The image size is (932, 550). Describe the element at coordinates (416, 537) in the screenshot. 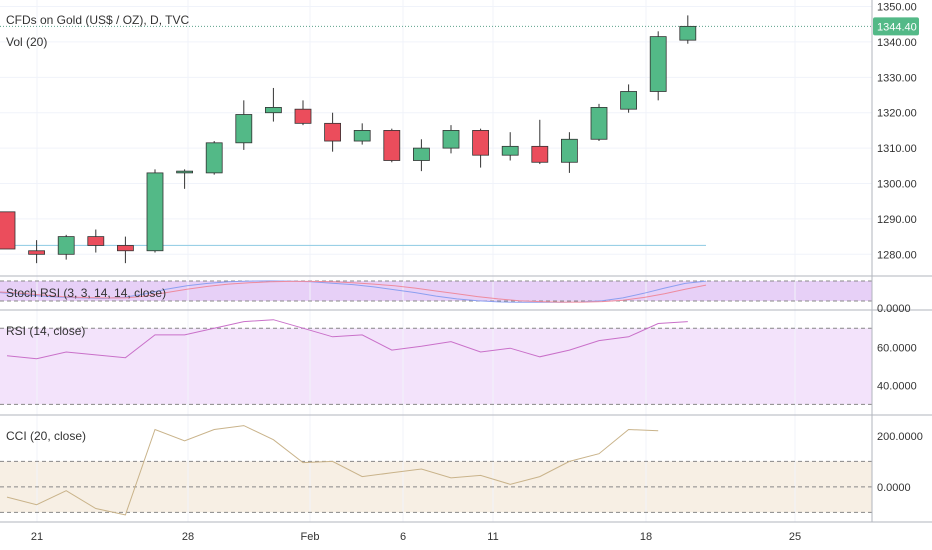

I see `time-axis: 21 28 Feb 6 11 18 25` at that location.